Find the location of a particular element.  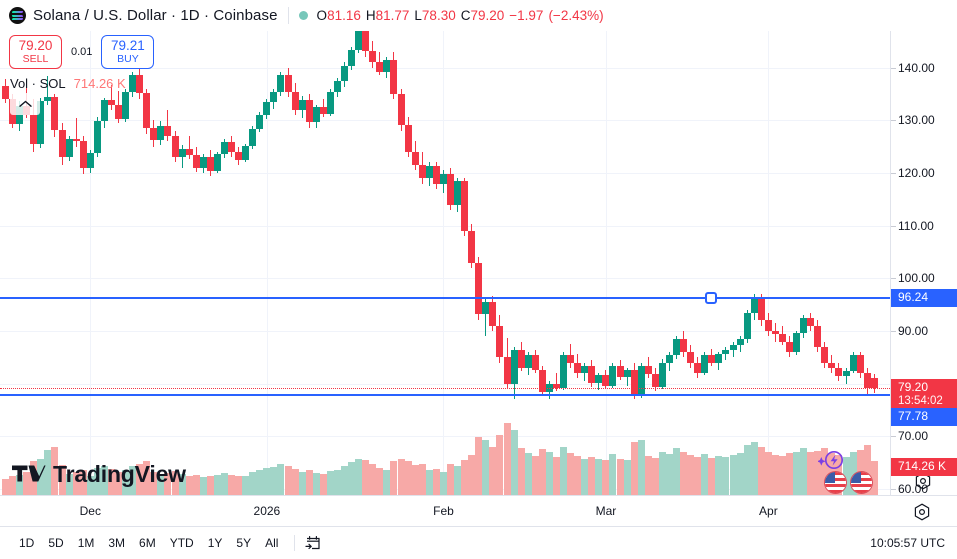

symbol-title: Solana / U.S. Dollar · 1D · Coinbase is located at coordinates (155, 15).